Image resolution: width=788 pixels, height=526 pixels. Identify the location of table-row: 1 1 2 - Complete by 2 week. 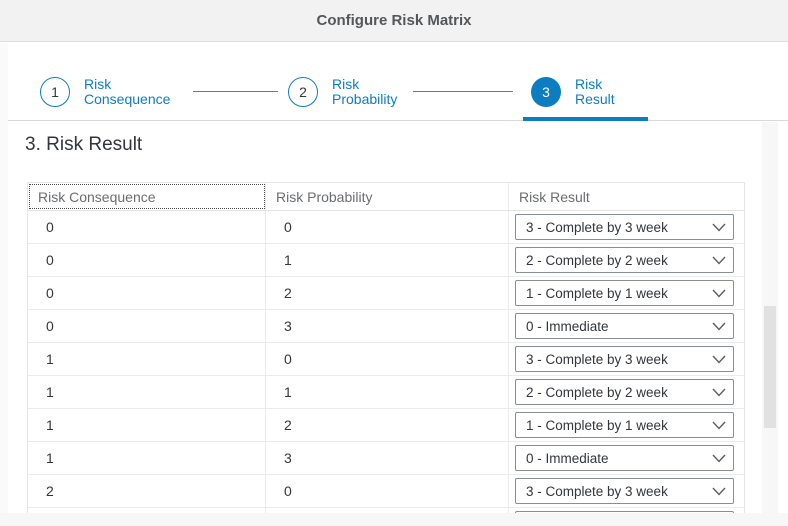
(386, 392).